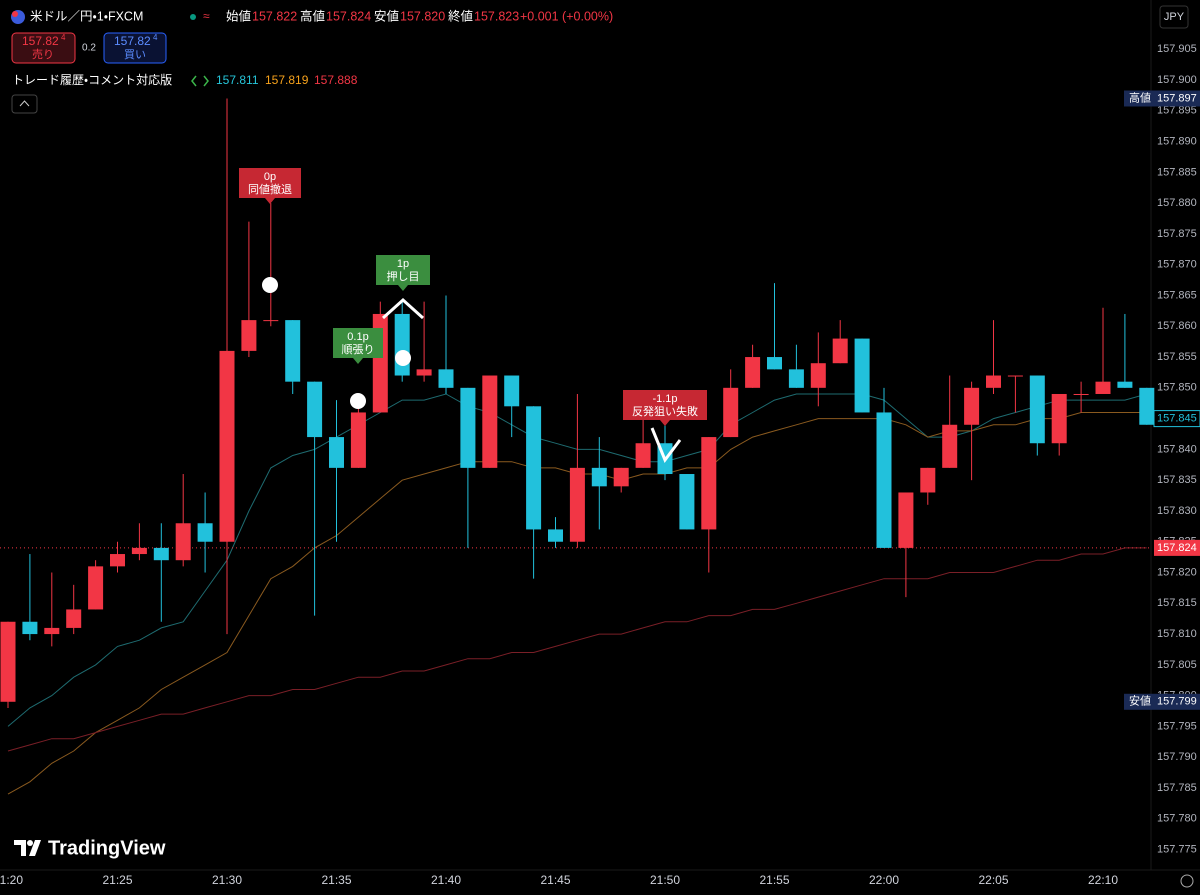 The width and height of the screenshot is (1200, 895). What do you see at coordinates (1177, 172) in the screenshot?
I see `y-tick-label: 157.885` at bounding box center [1177, 172].